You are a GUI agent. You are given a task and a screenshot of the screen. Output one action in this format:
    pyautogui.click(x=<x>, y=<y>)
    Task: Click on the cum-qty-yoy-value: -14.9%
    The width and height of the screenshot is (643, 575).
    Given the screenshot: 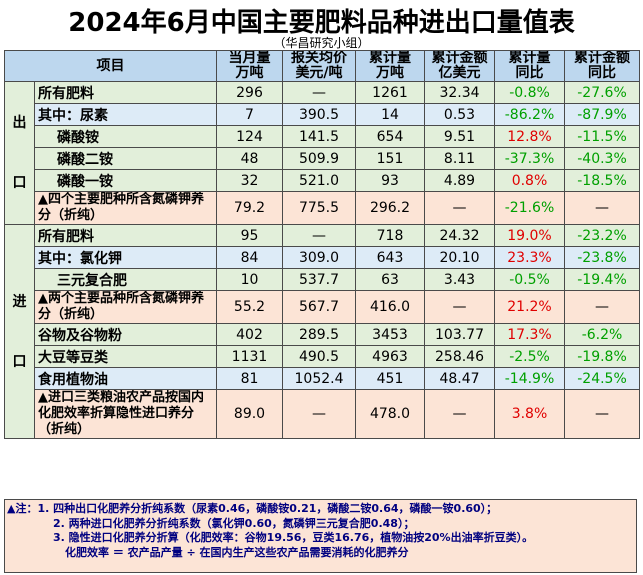 What is the action you would take?
    pyautogui.click(x=529, y=378)
    